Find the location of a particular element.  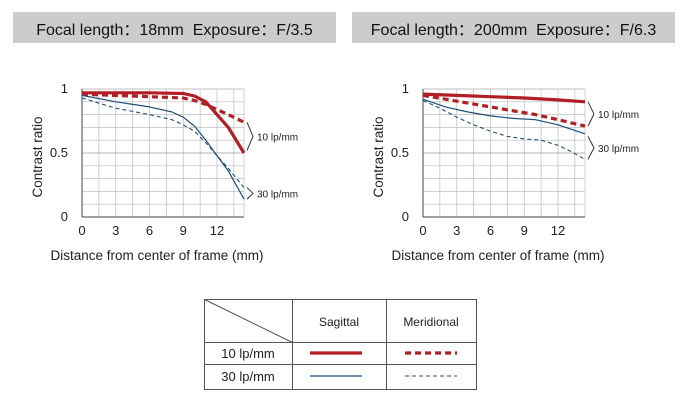

chart-title-left: Focal length：18mm Exposure：F/3.5 is located at coordinates (174, 27).